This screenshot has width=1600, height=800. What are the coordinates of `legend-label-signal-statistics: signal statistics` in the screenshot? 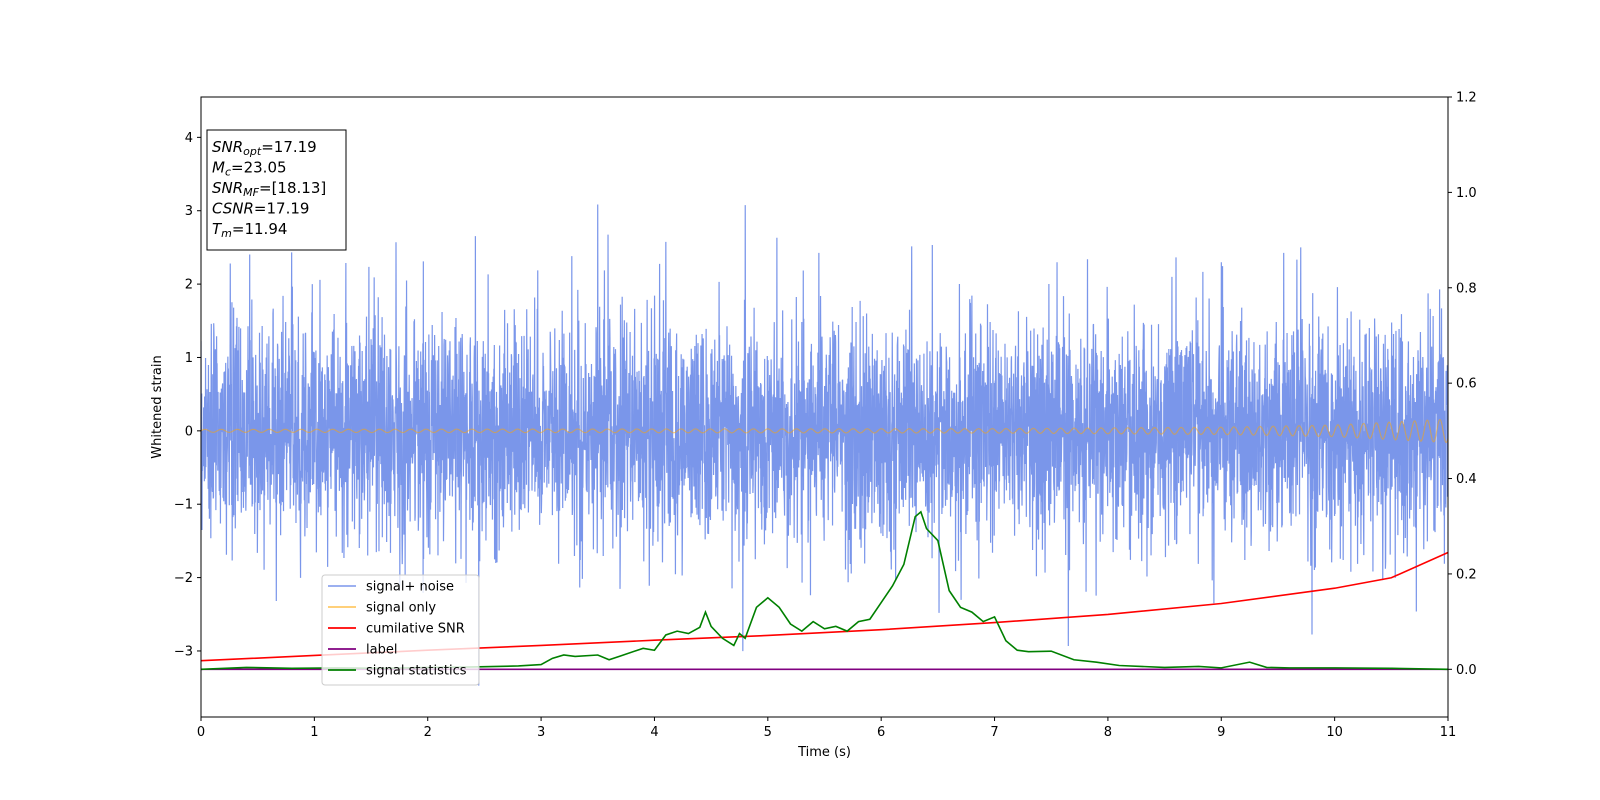 It's located at (416, 671).